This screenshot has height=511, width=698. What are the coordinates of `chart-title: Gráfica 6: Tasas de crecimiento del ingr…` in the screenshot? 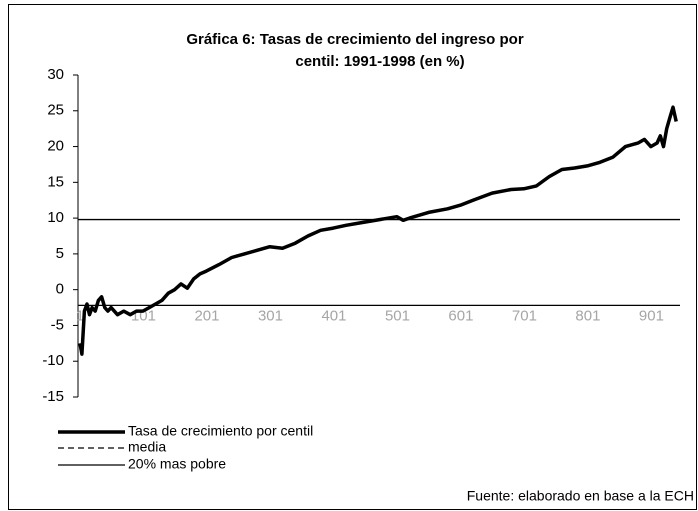 It's located at (355, 39).